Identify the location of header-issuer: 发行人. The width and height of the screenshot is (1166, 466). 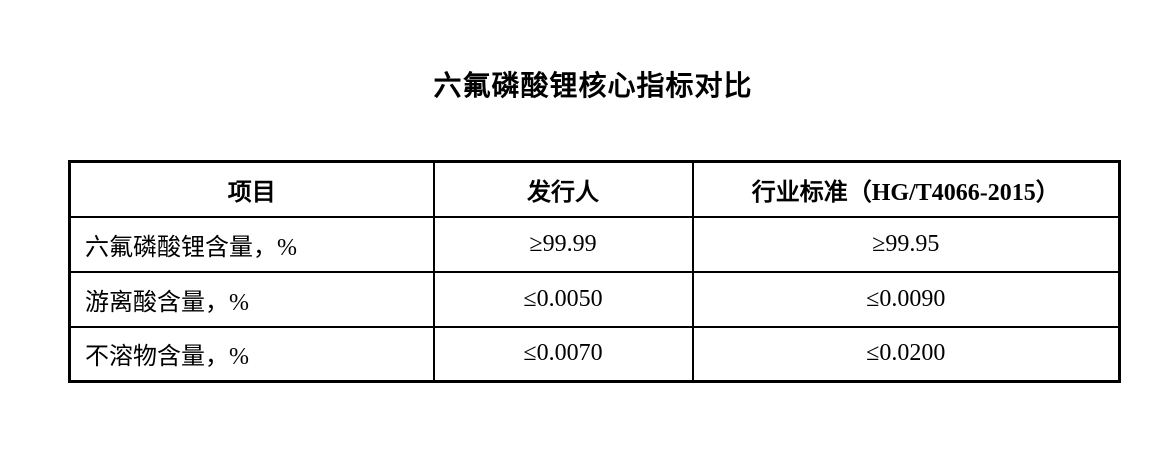
(563, 189).